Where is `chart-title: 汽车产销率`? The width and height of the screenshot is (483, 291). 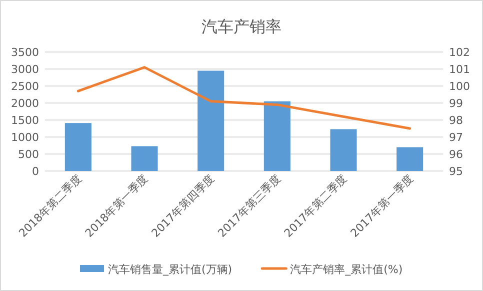
chart-title: 汽车产销率 is located at coordinates (242, 26).